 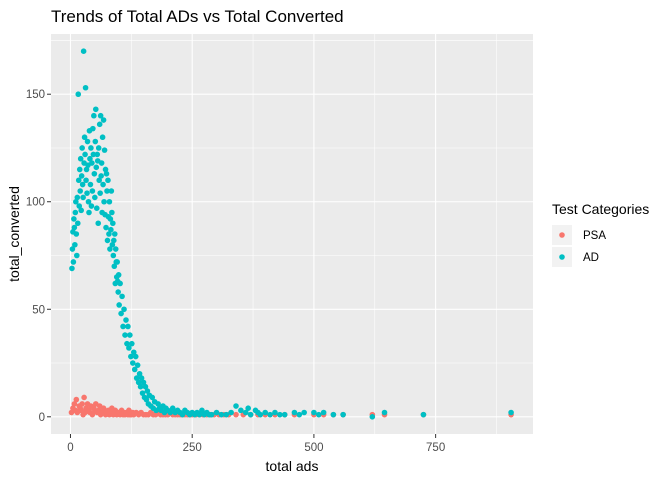 I want to click on x-tick-label: 250, so click(x=192, y=448).